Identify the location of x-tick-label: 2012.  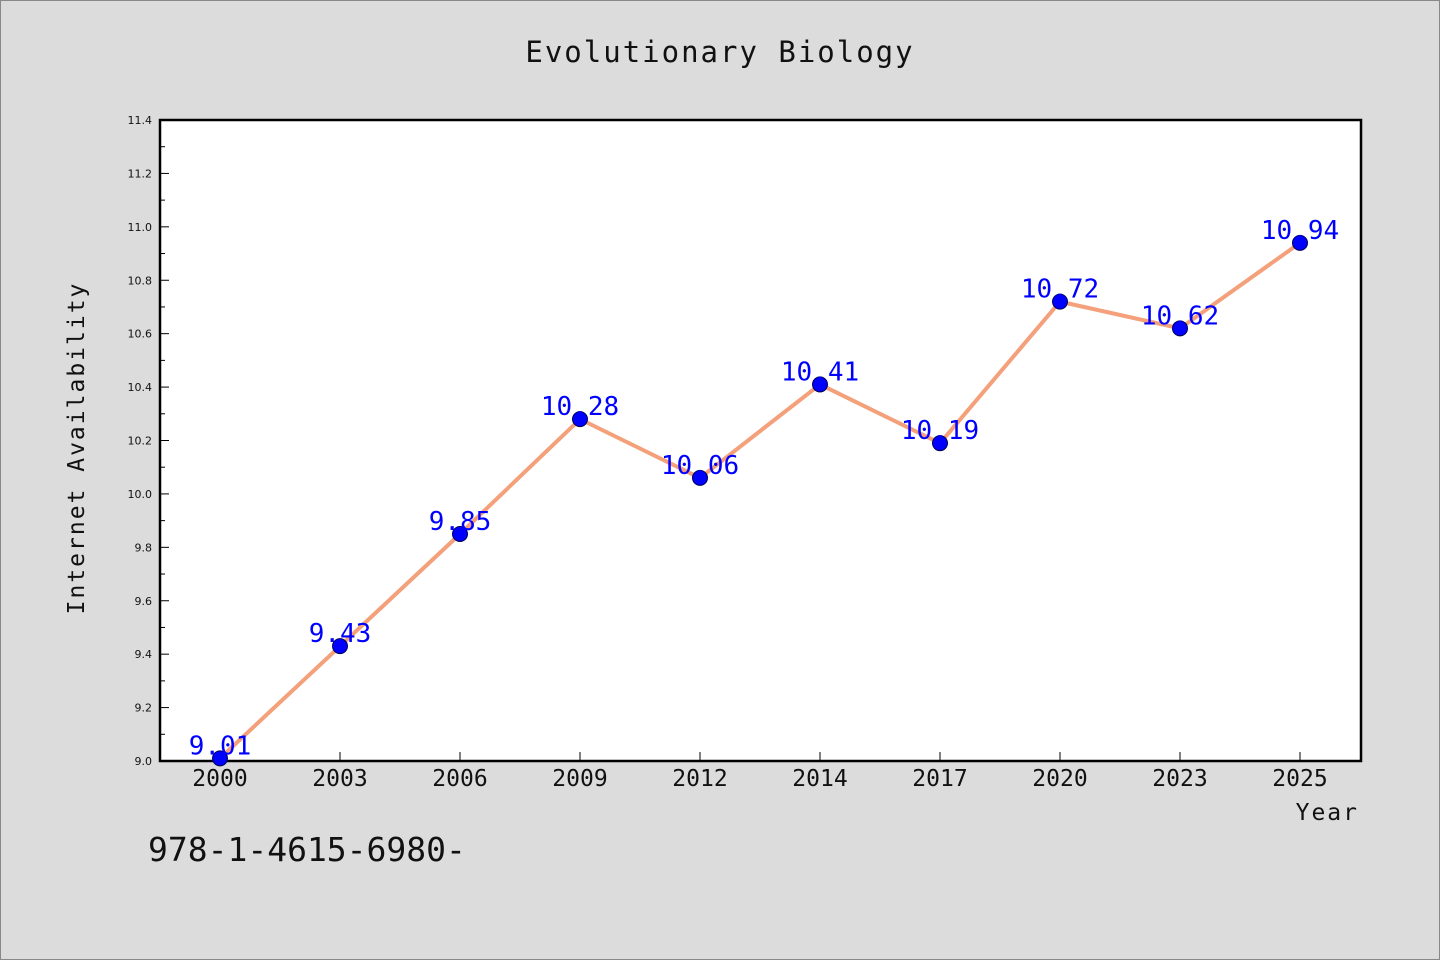
(699, 779).